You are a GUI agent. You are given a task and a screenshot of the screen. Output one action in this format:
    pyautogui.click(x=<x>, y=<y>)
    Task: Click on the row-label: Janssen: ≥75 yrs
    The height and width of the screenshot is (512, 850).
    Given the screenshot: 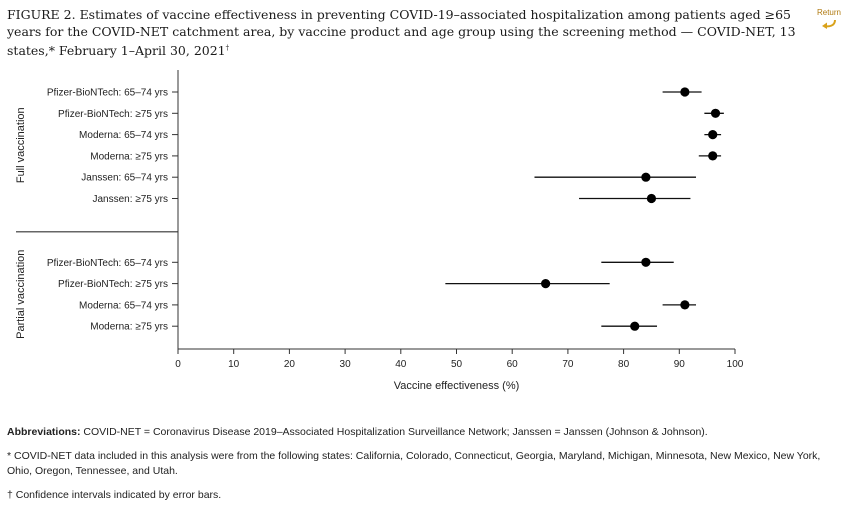 What is the action you would take?
    pyautogui.click(x=130, y=199)
    